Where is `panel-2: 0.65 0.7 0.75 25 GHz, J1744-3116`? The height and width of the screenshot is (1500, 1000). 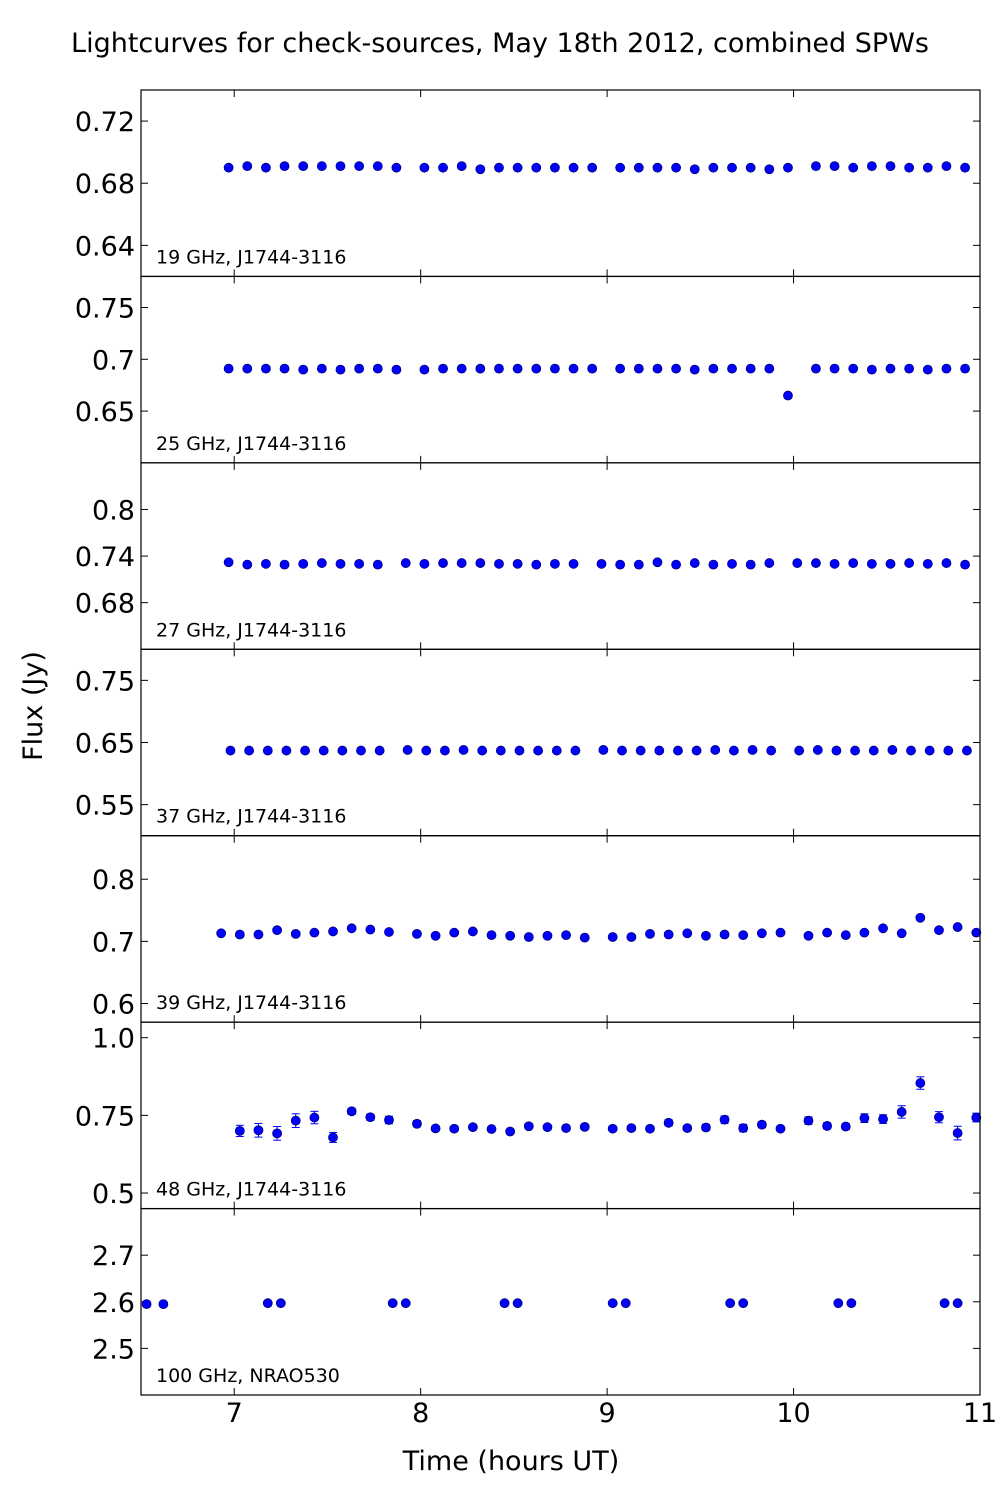 panel-2: 0.65 0.7 0.75 25 GHz, J1744-3116 is located at coordinates (528, 369).